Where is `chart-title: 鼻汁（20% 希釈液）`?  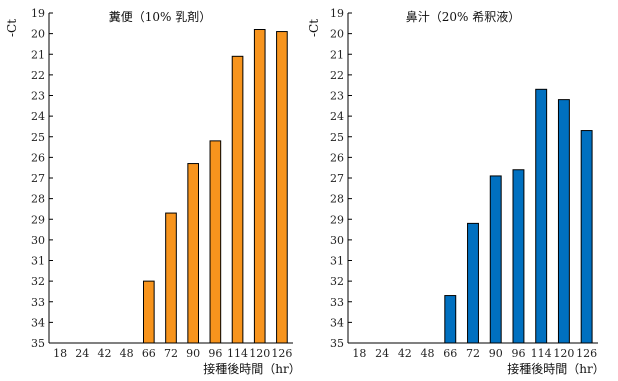 chart-title: 鼻汁（20% 希釈液） is located at coordinates (463, 16).